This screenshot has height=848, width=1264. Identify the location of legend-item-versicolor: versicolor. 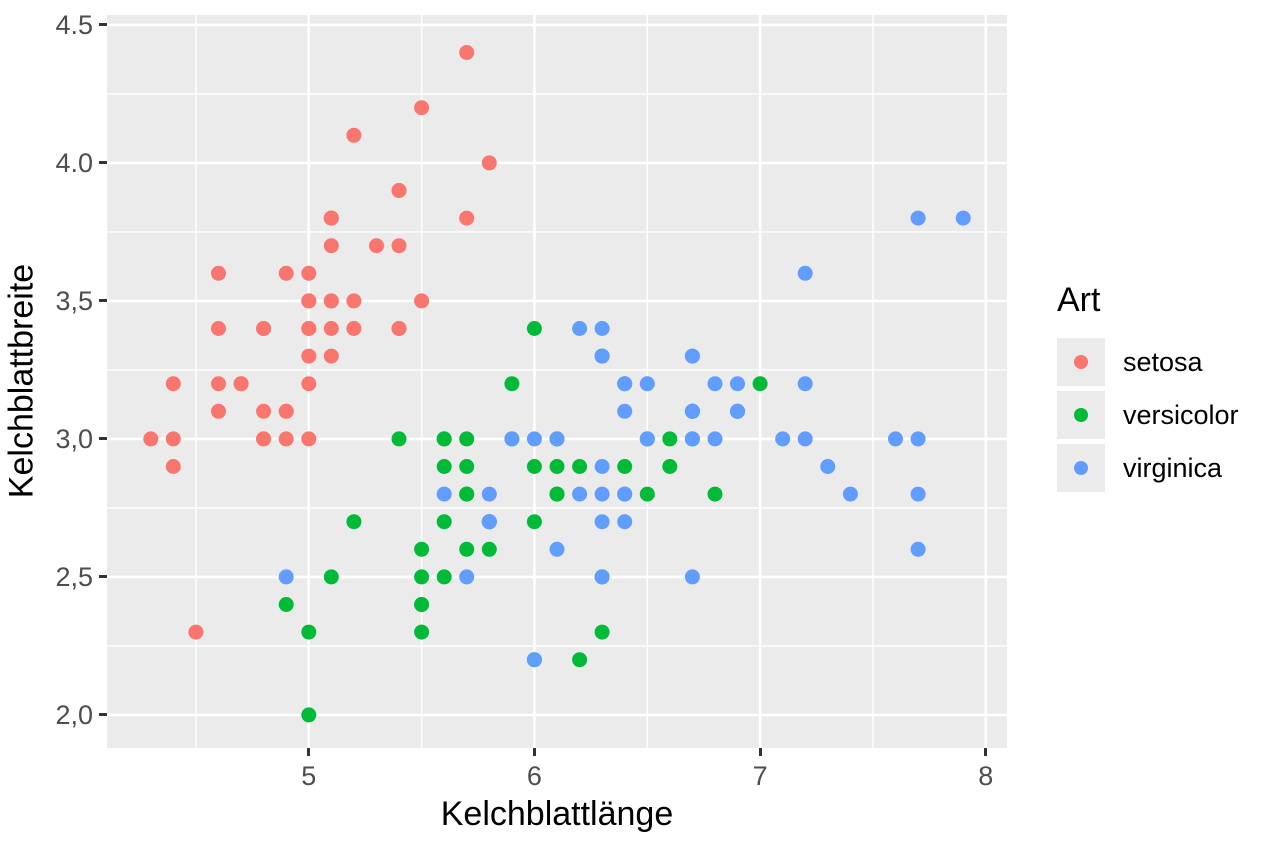
(1148, 415).